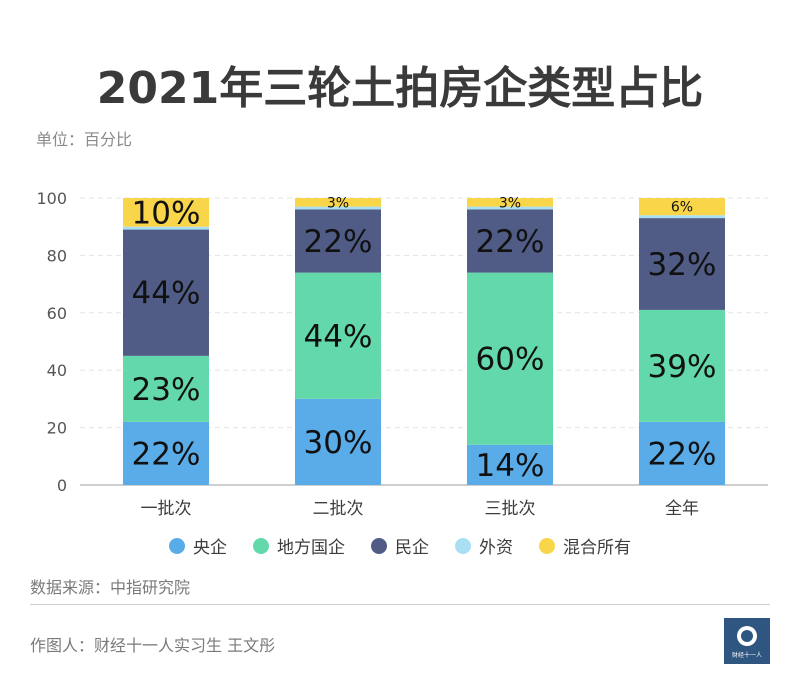  I want to click on x-tick-label: 全年, so click(682, 509).